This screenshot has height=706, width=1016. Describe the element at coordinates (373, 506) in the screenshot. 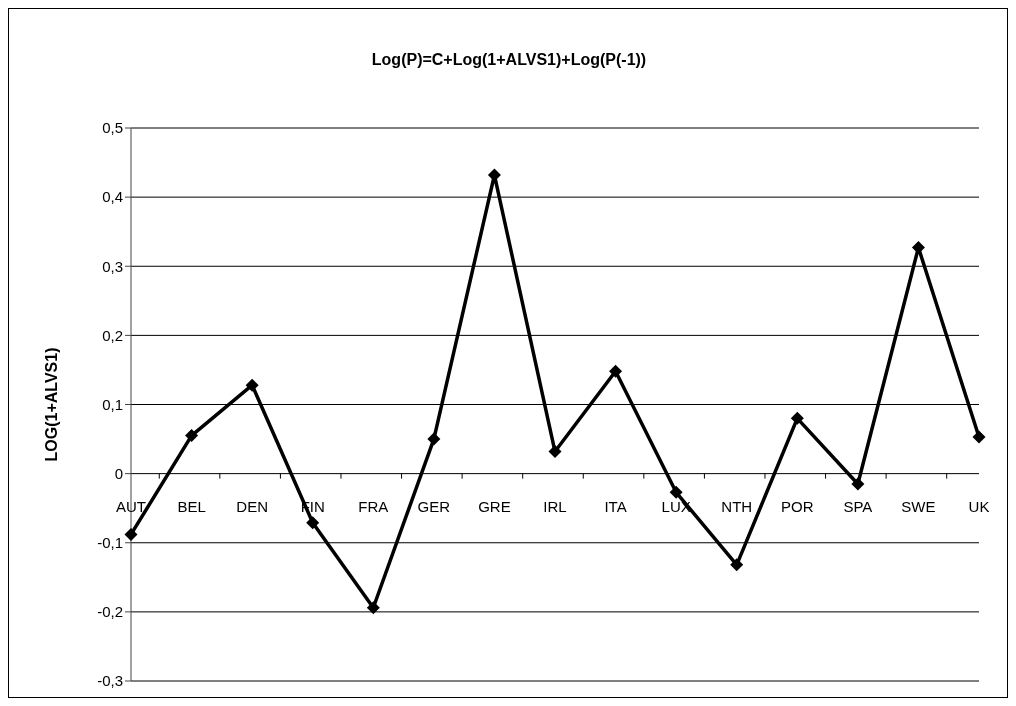

I see `x-tick-label: FRA` at that location.